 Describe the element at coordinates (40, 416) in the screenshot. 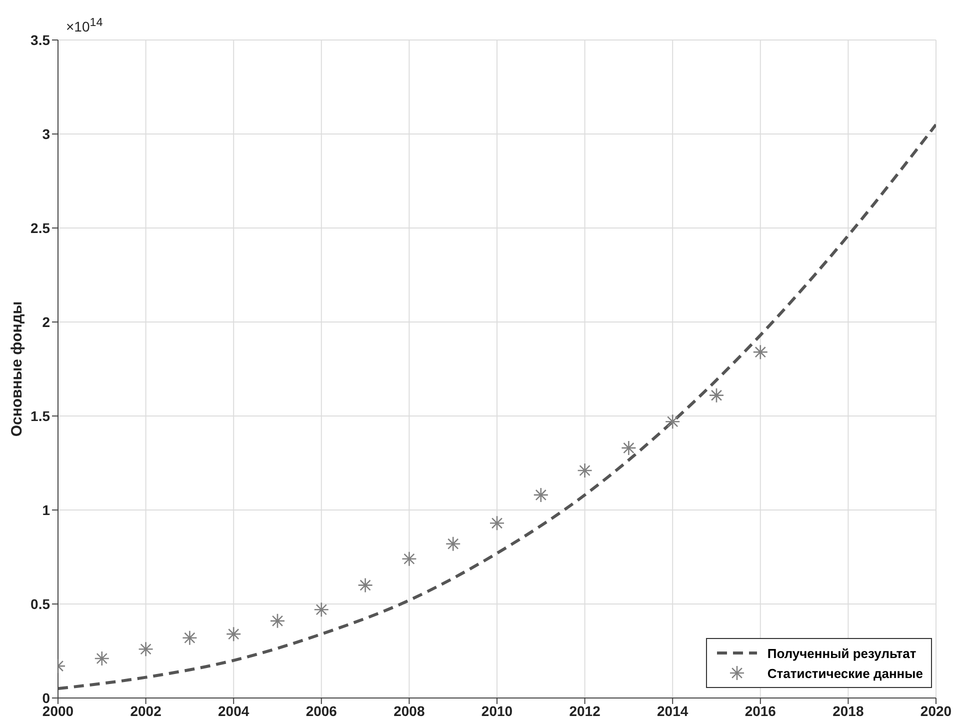

I see `y-tick-label: 1.5` at that location.